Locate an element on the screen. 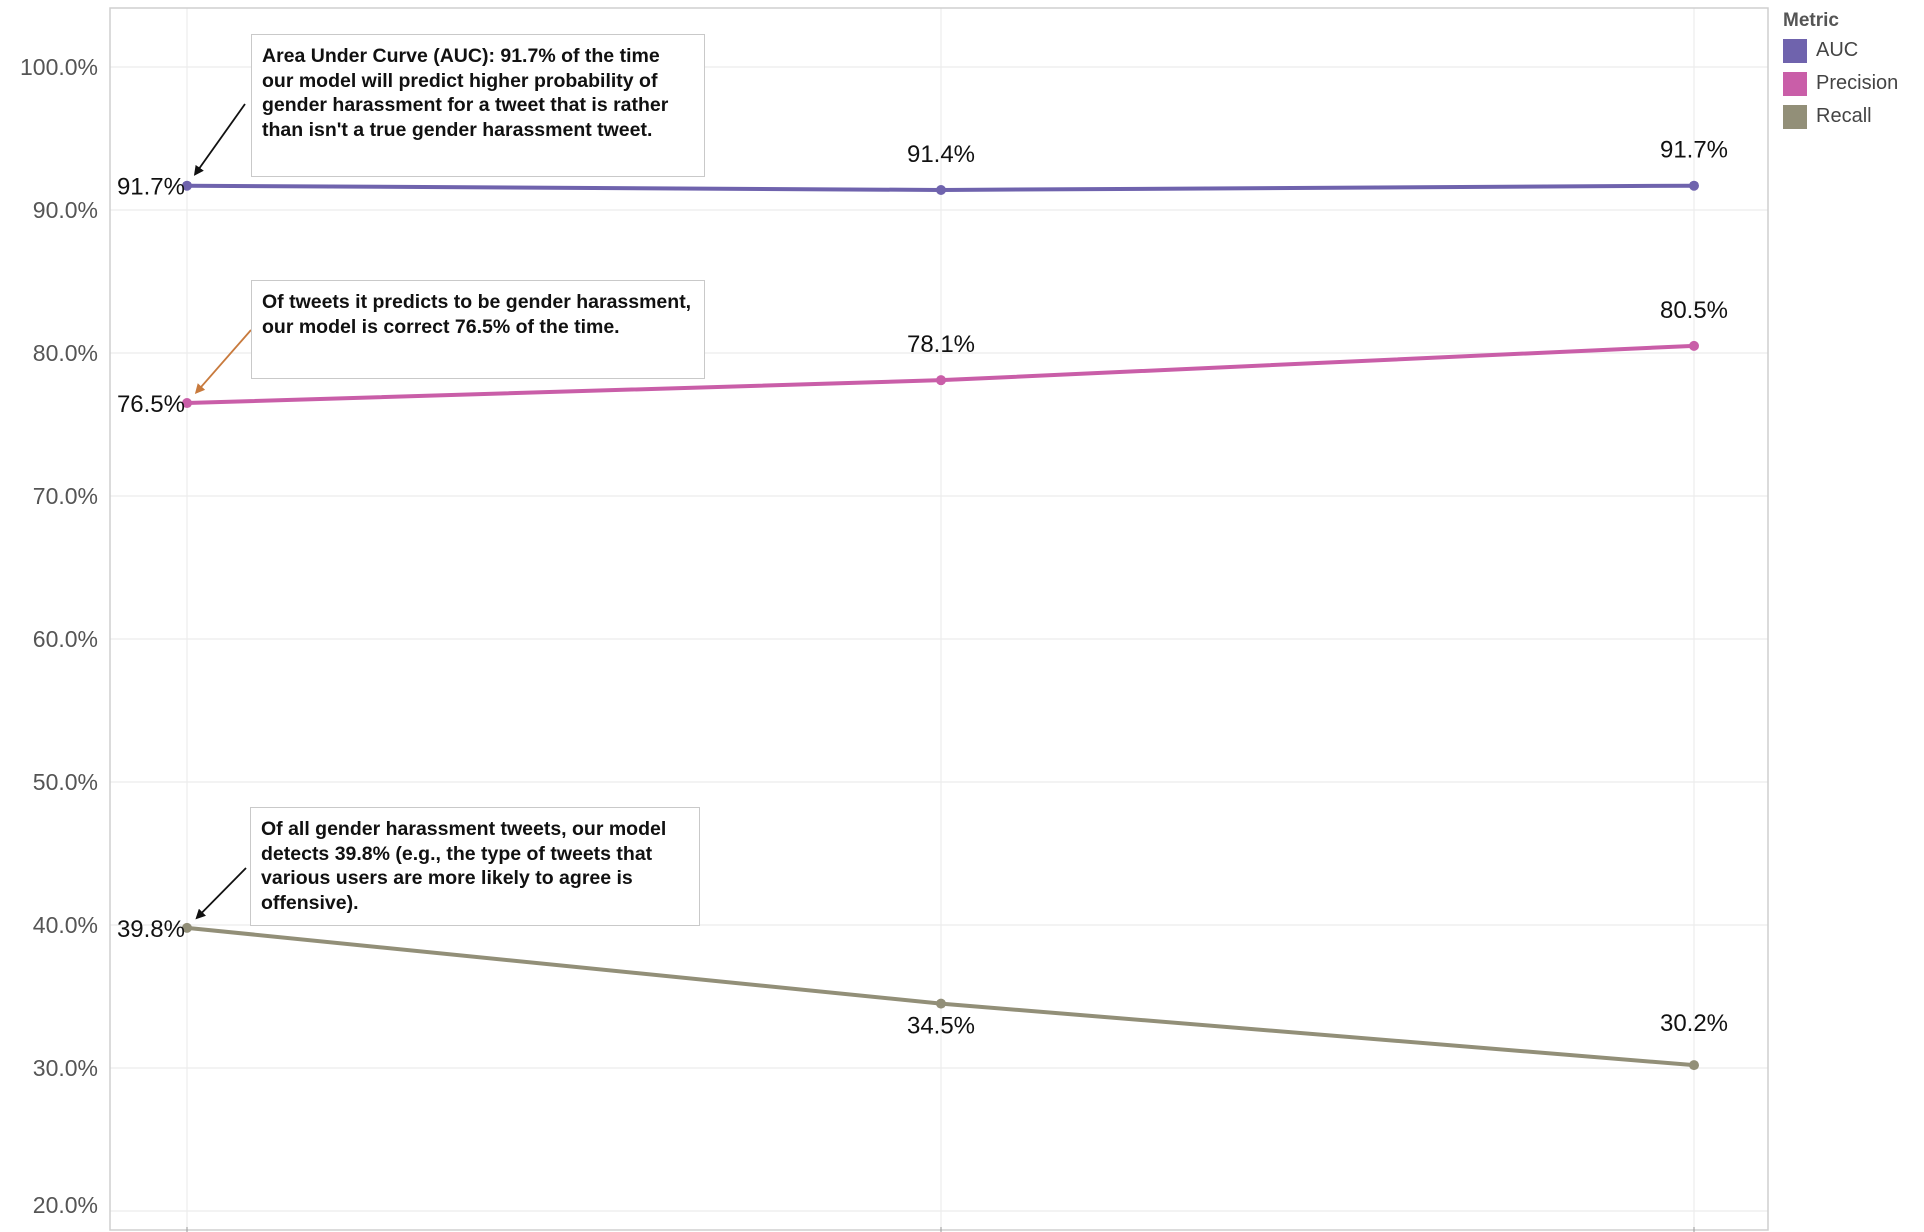  y-tick-label: 90.0% is located at coordinates (65, 210).